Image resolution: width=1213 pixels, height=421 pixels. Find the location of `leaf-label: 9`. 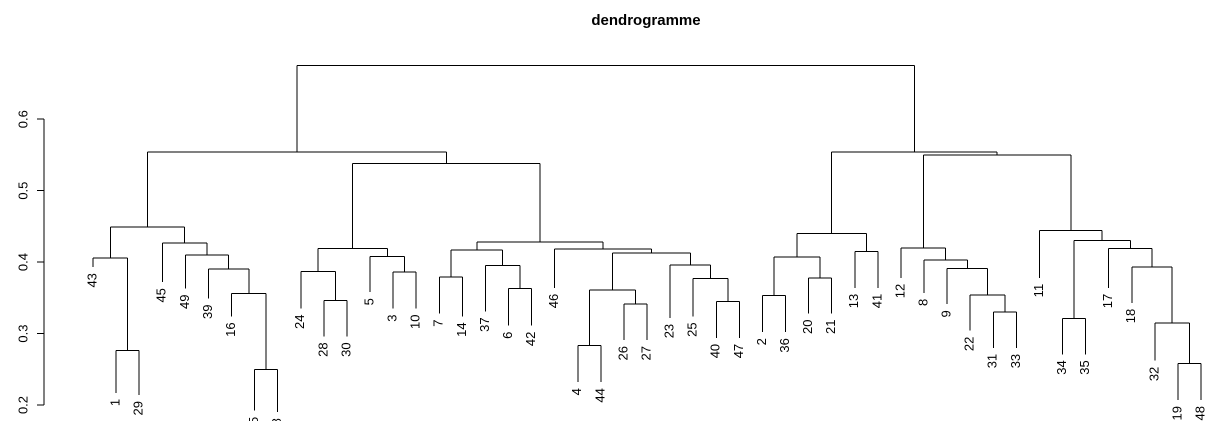

leaf-label: 9 is located at coordinates (946, 313).